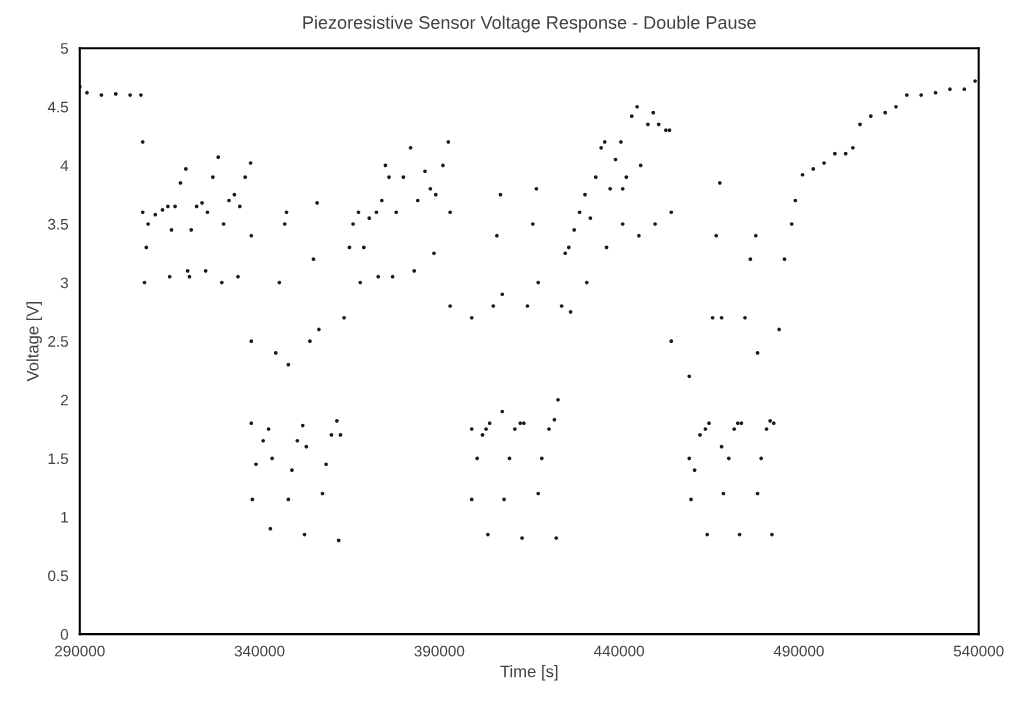 The height and width of the screenshot is (719, 1010). What do you see at coordinates (80, 651) in the screenshot?
I see `x-tick-label: 290000` at bounding box center [80, 651].